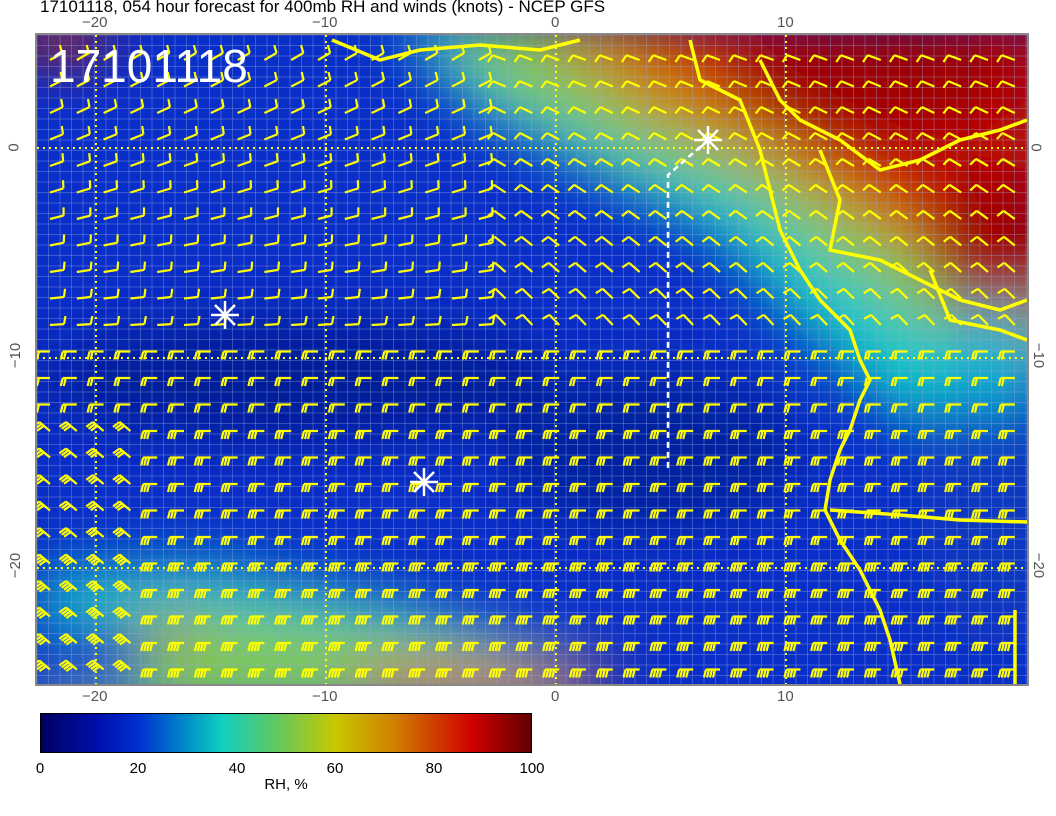 The width and height of the screenshot is (1056, 816). I want to click on lon-tick-top: 0, so click(555, 22).